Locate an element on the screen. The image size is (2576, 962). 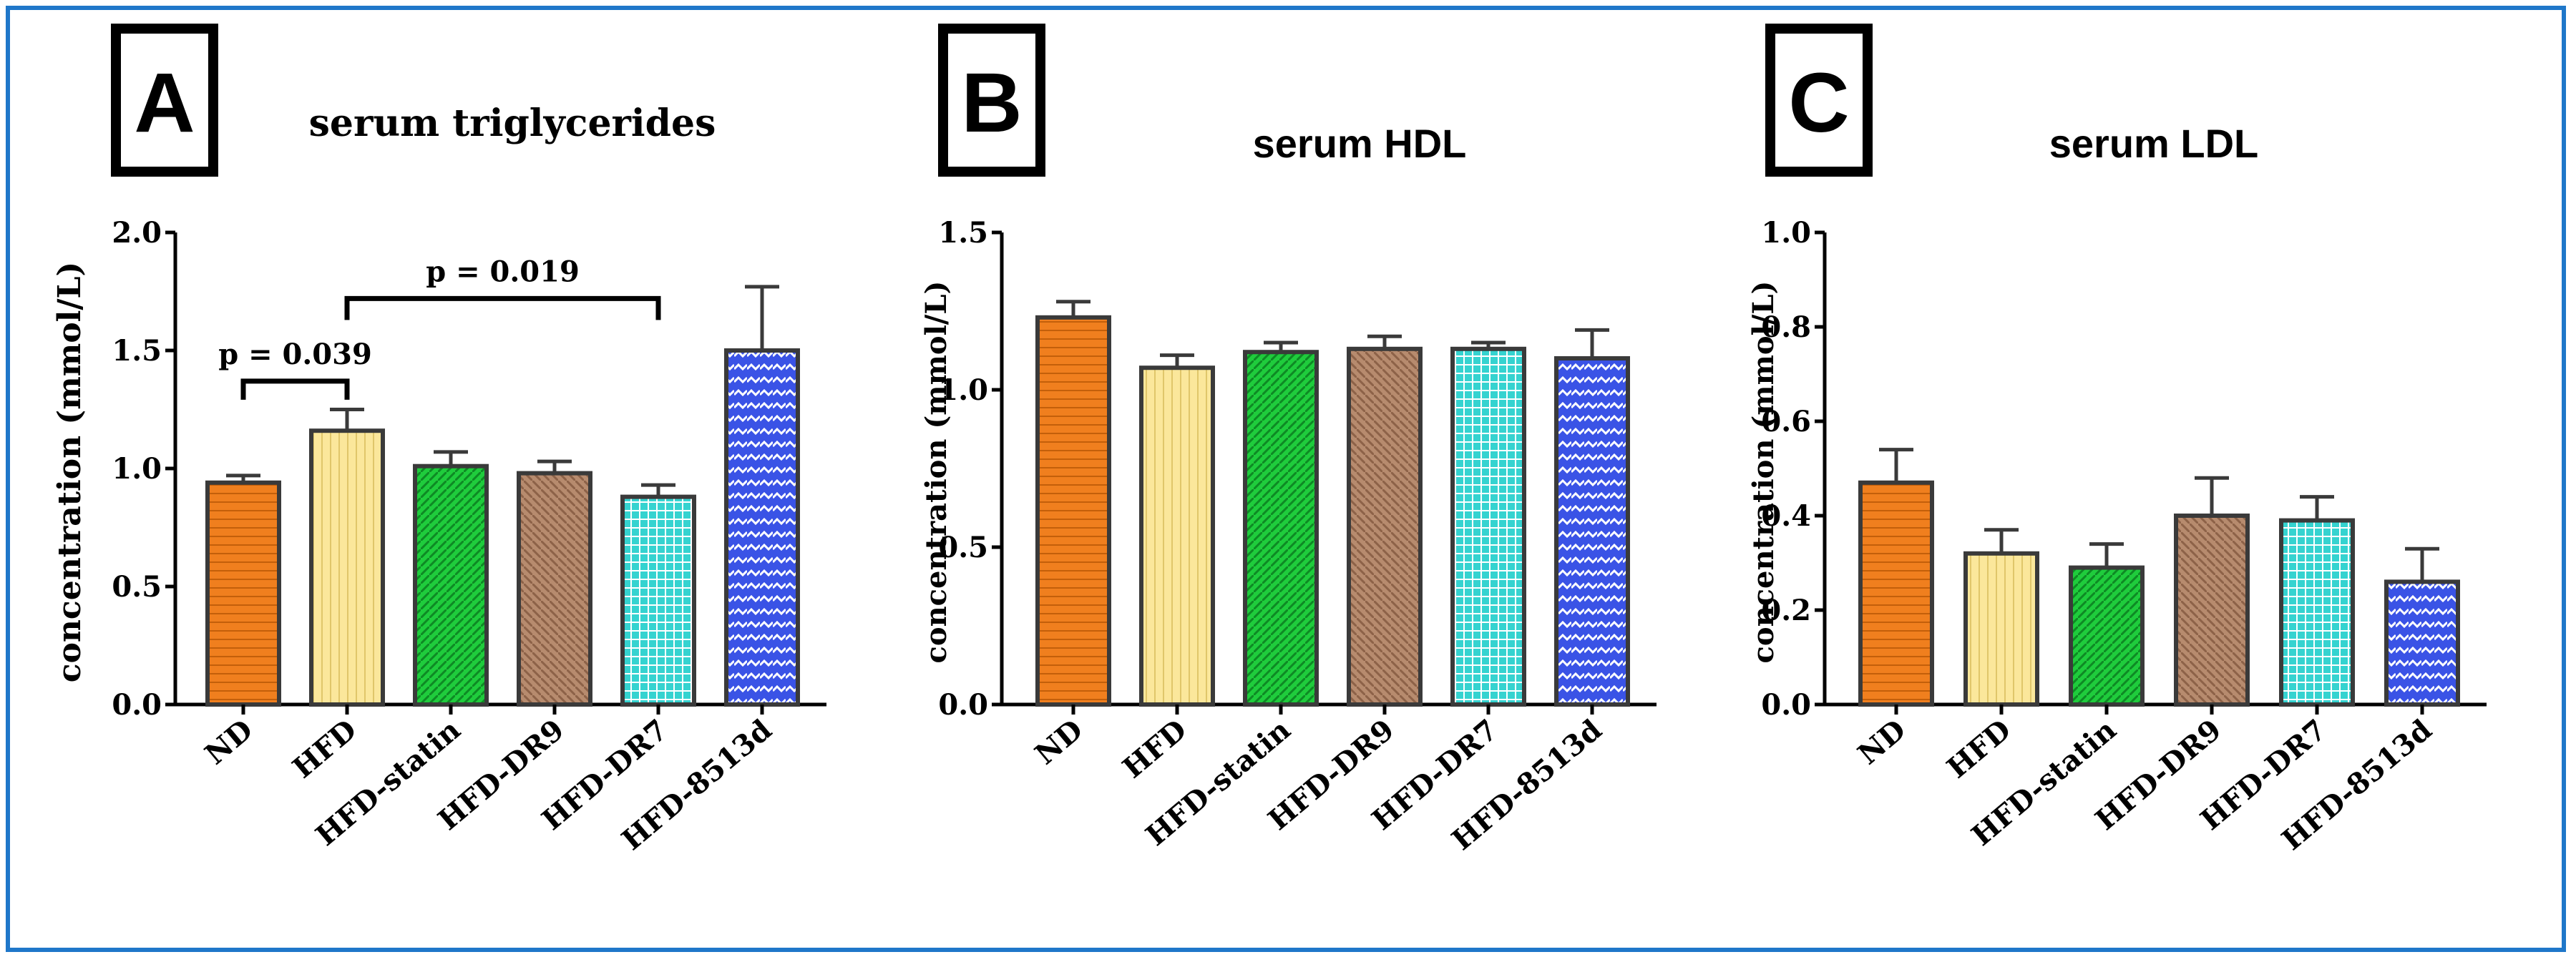
y-tick-label: 0.2 is located at coordinates (1786, 611).